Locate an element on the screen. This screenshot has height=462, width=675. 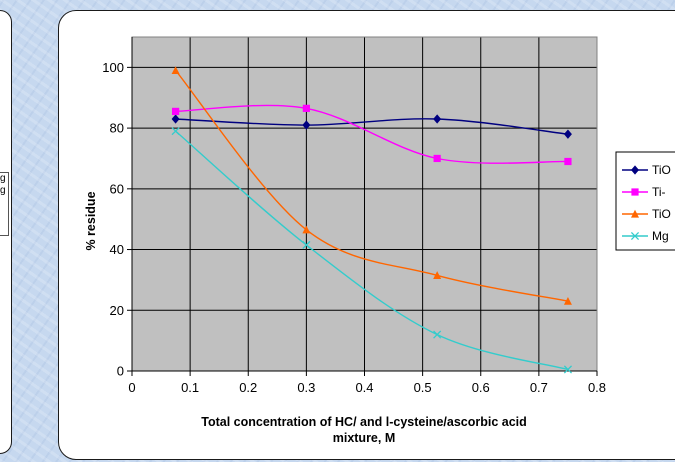
left-fragment-line-1: g is located at coordinates (3, 178).